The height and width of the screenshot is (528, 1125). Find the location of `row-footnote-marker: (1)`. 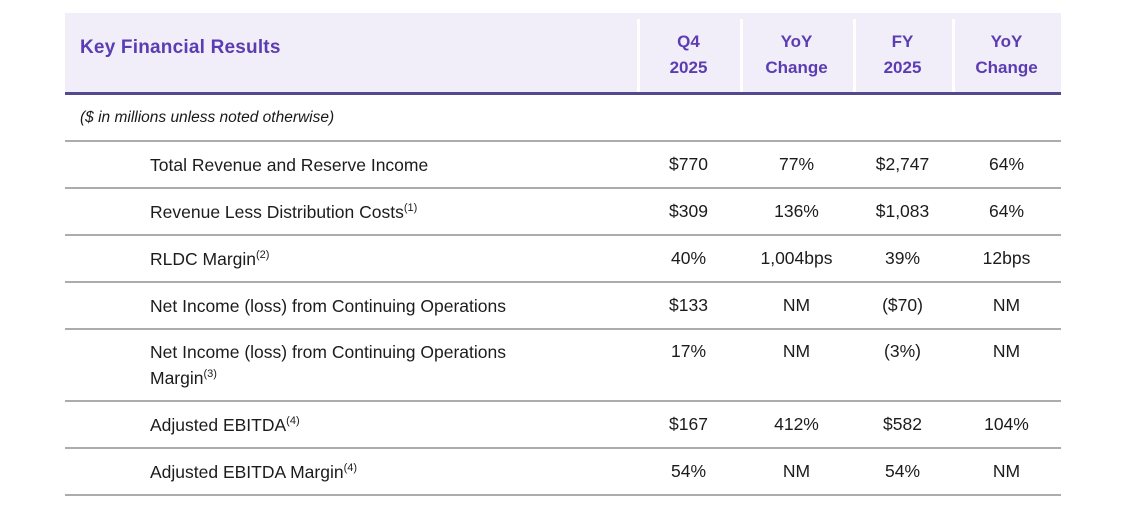

row-footnote-marker: (1) is located at coordinates (410, 207).